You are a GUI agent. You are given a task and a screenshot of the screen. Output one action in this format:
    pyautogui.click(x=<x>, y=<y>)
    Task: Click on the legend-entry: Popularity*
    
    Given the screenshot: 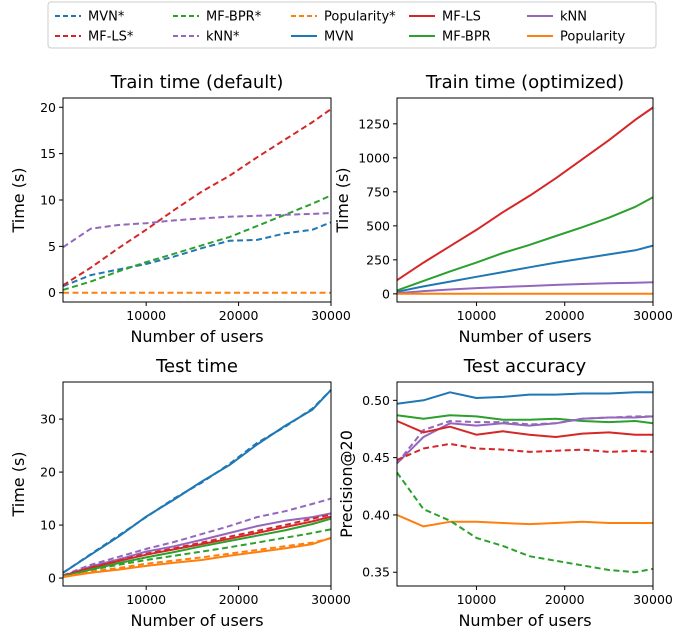 What is the action you would take?
    pyautogui.click(x=343, y=17)
    